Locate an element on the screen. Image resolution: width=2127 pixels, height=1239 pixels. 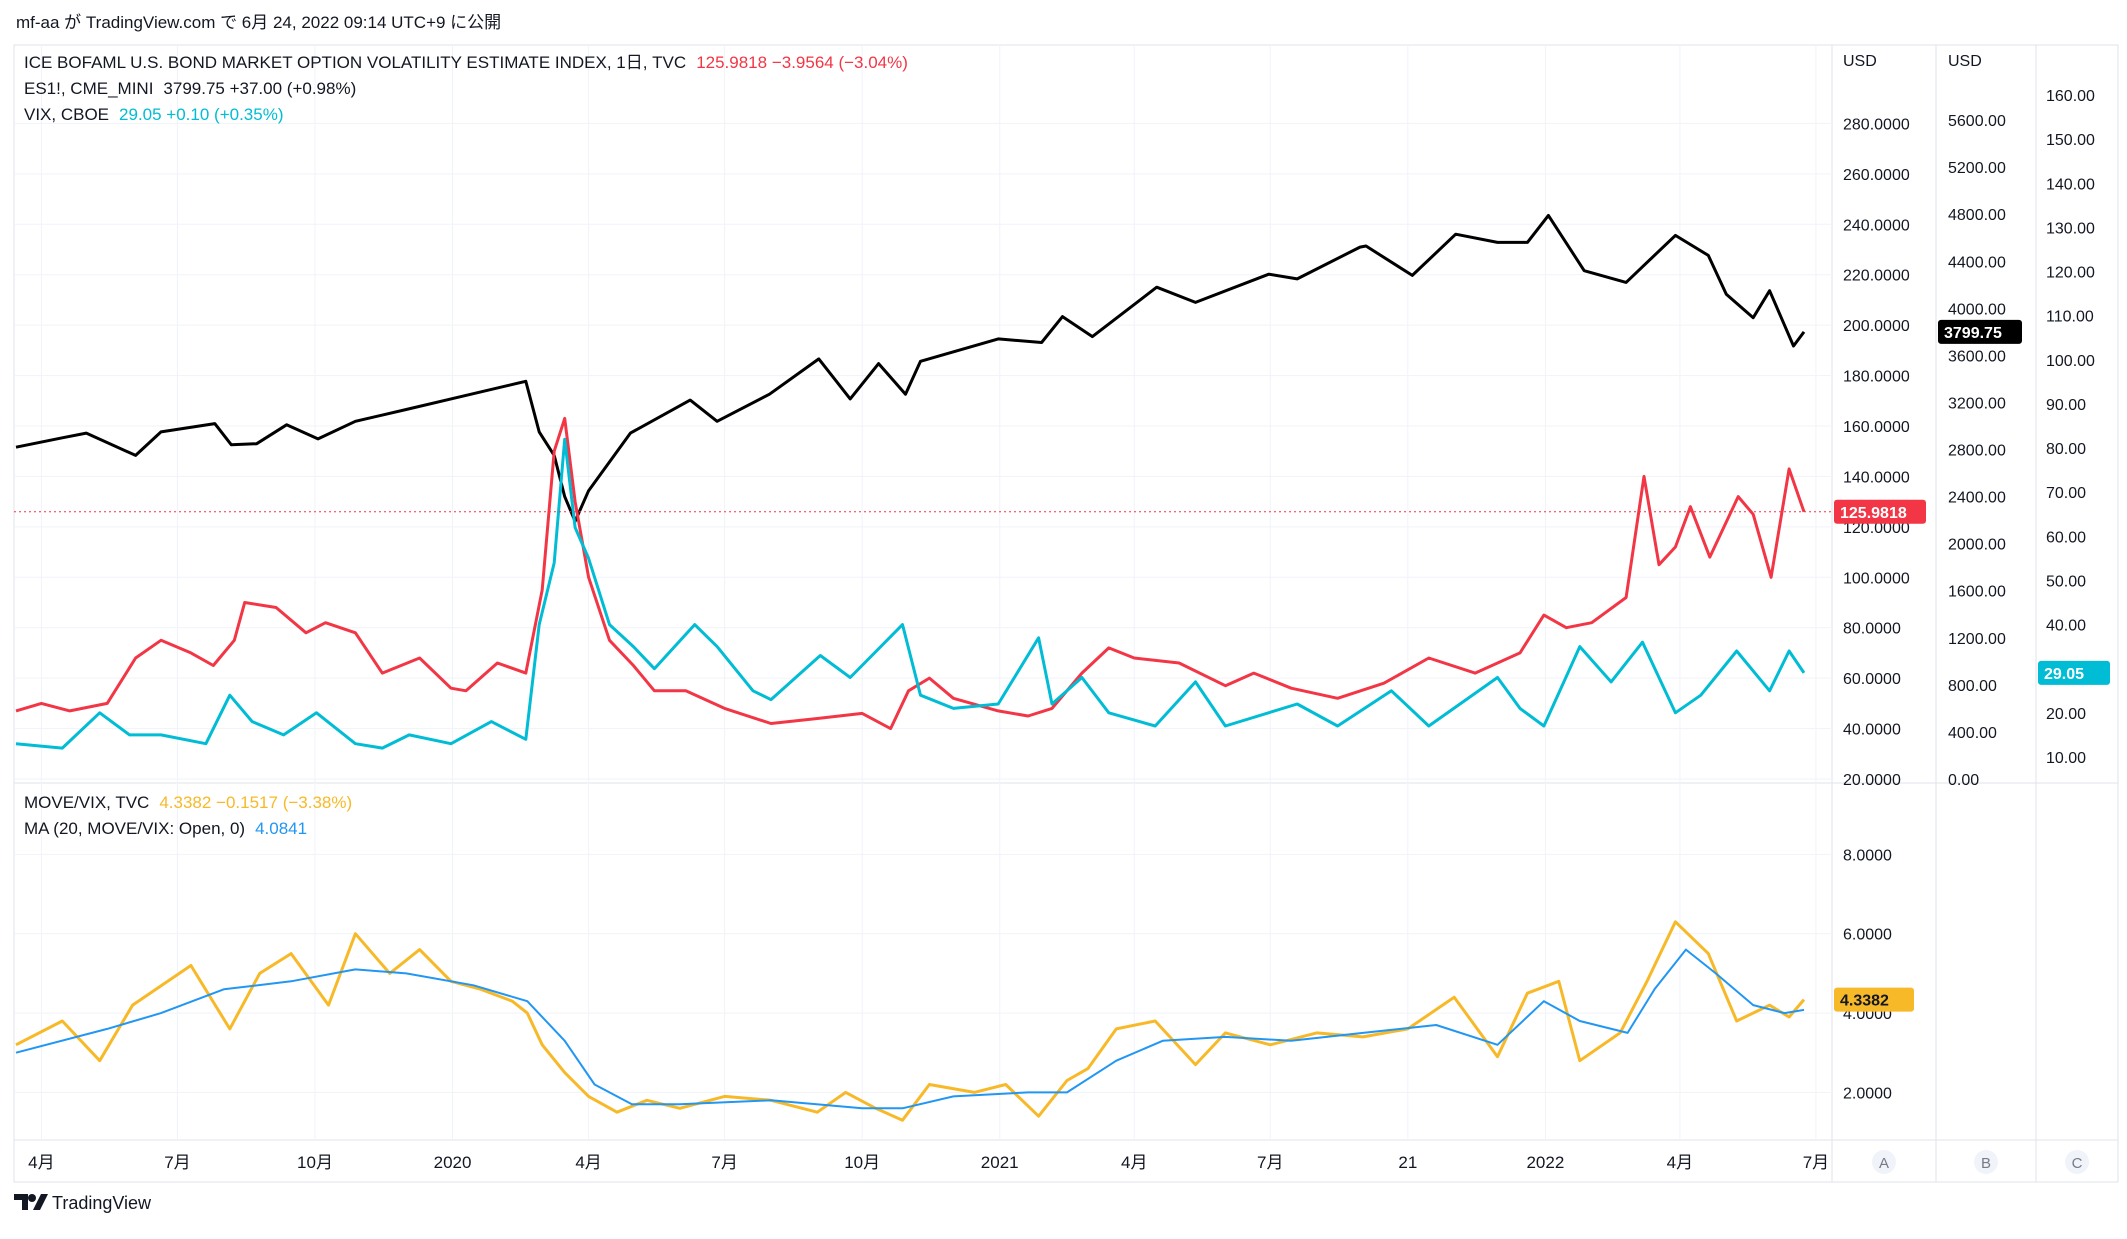
axis-c-tick: 80.00 is located at coordinates (2066, 449).